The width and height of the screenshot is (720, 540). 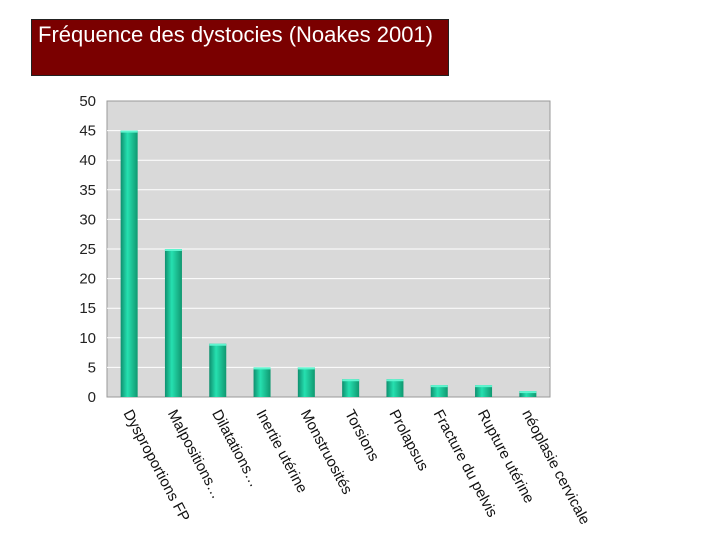 I want to click on x-category-label: néoplasie cervicale, so click(x=555, y=467).